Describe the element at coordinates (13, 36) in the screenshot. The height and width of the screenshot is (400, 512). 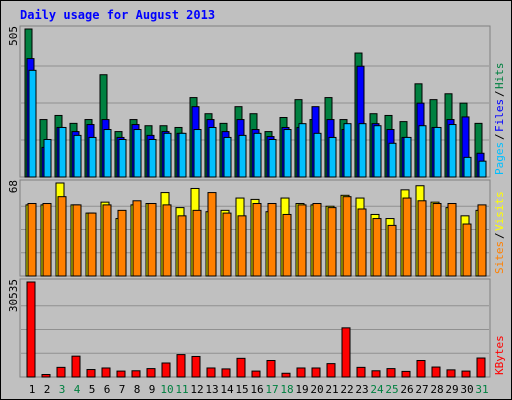
I see `panel-1-ymax-label: 505` at that location.